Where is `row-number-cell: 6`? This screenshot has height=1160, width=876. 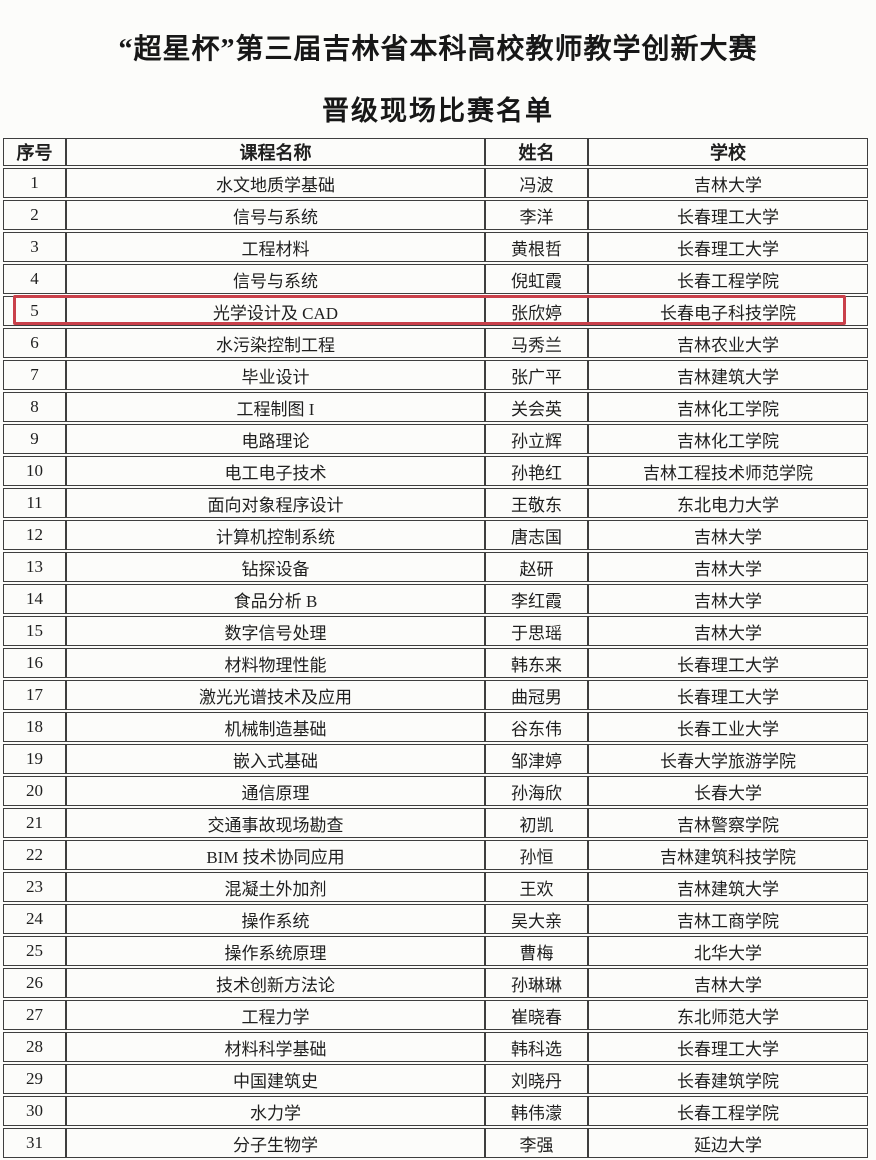
row-number-cell: 6 is located at coordinates (34, 343).